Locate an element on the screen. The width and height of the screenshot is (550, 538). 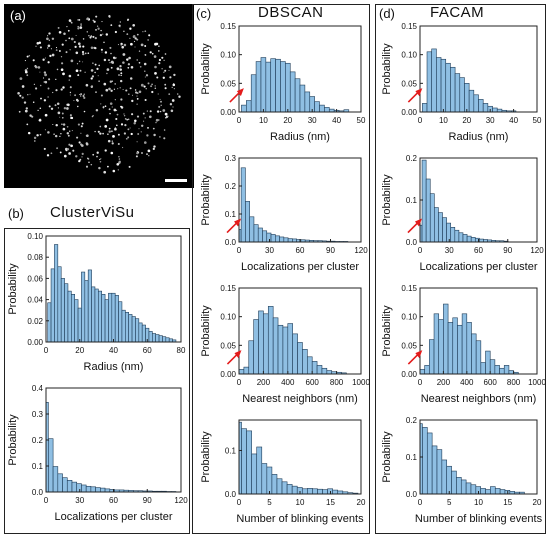
x-tick-label: 600 is located at coordinates (313, 382).